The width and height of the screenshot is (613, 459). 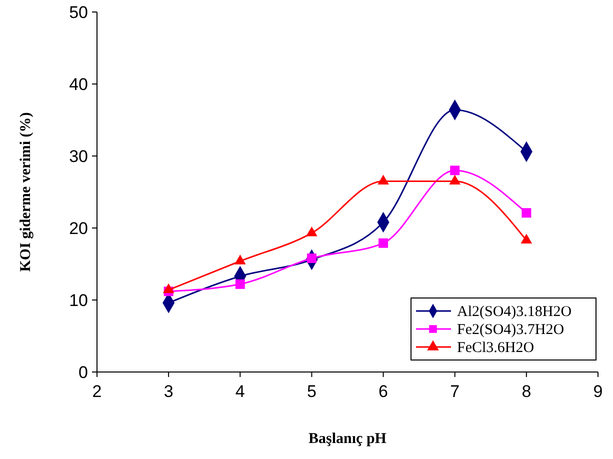 I want to click on y-tick-label: 30, so click(x=78, y=156).